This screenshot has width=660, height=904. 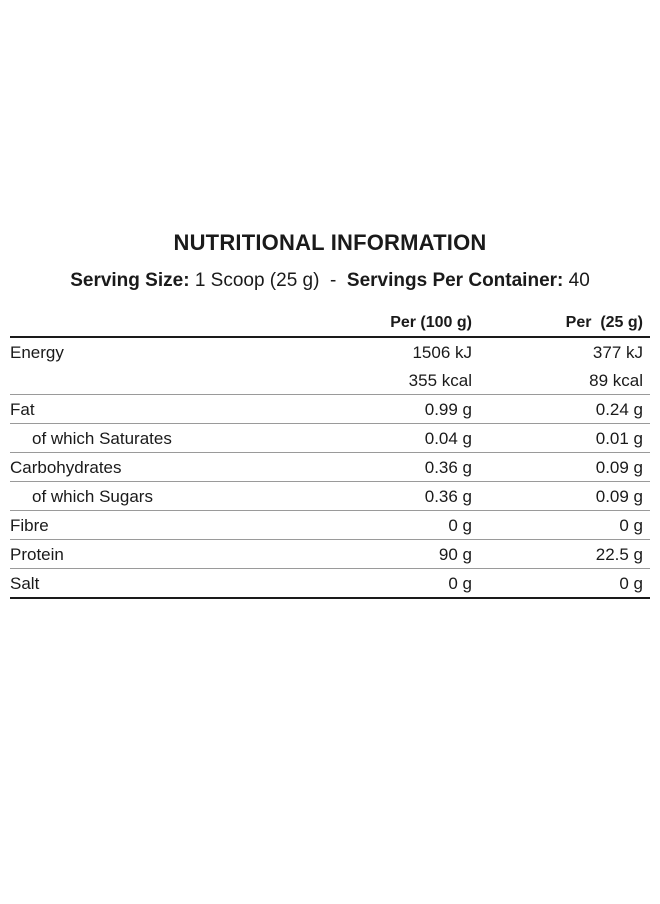 I want to click on row-label: Carbohydrates, so click(x=66, y=467).